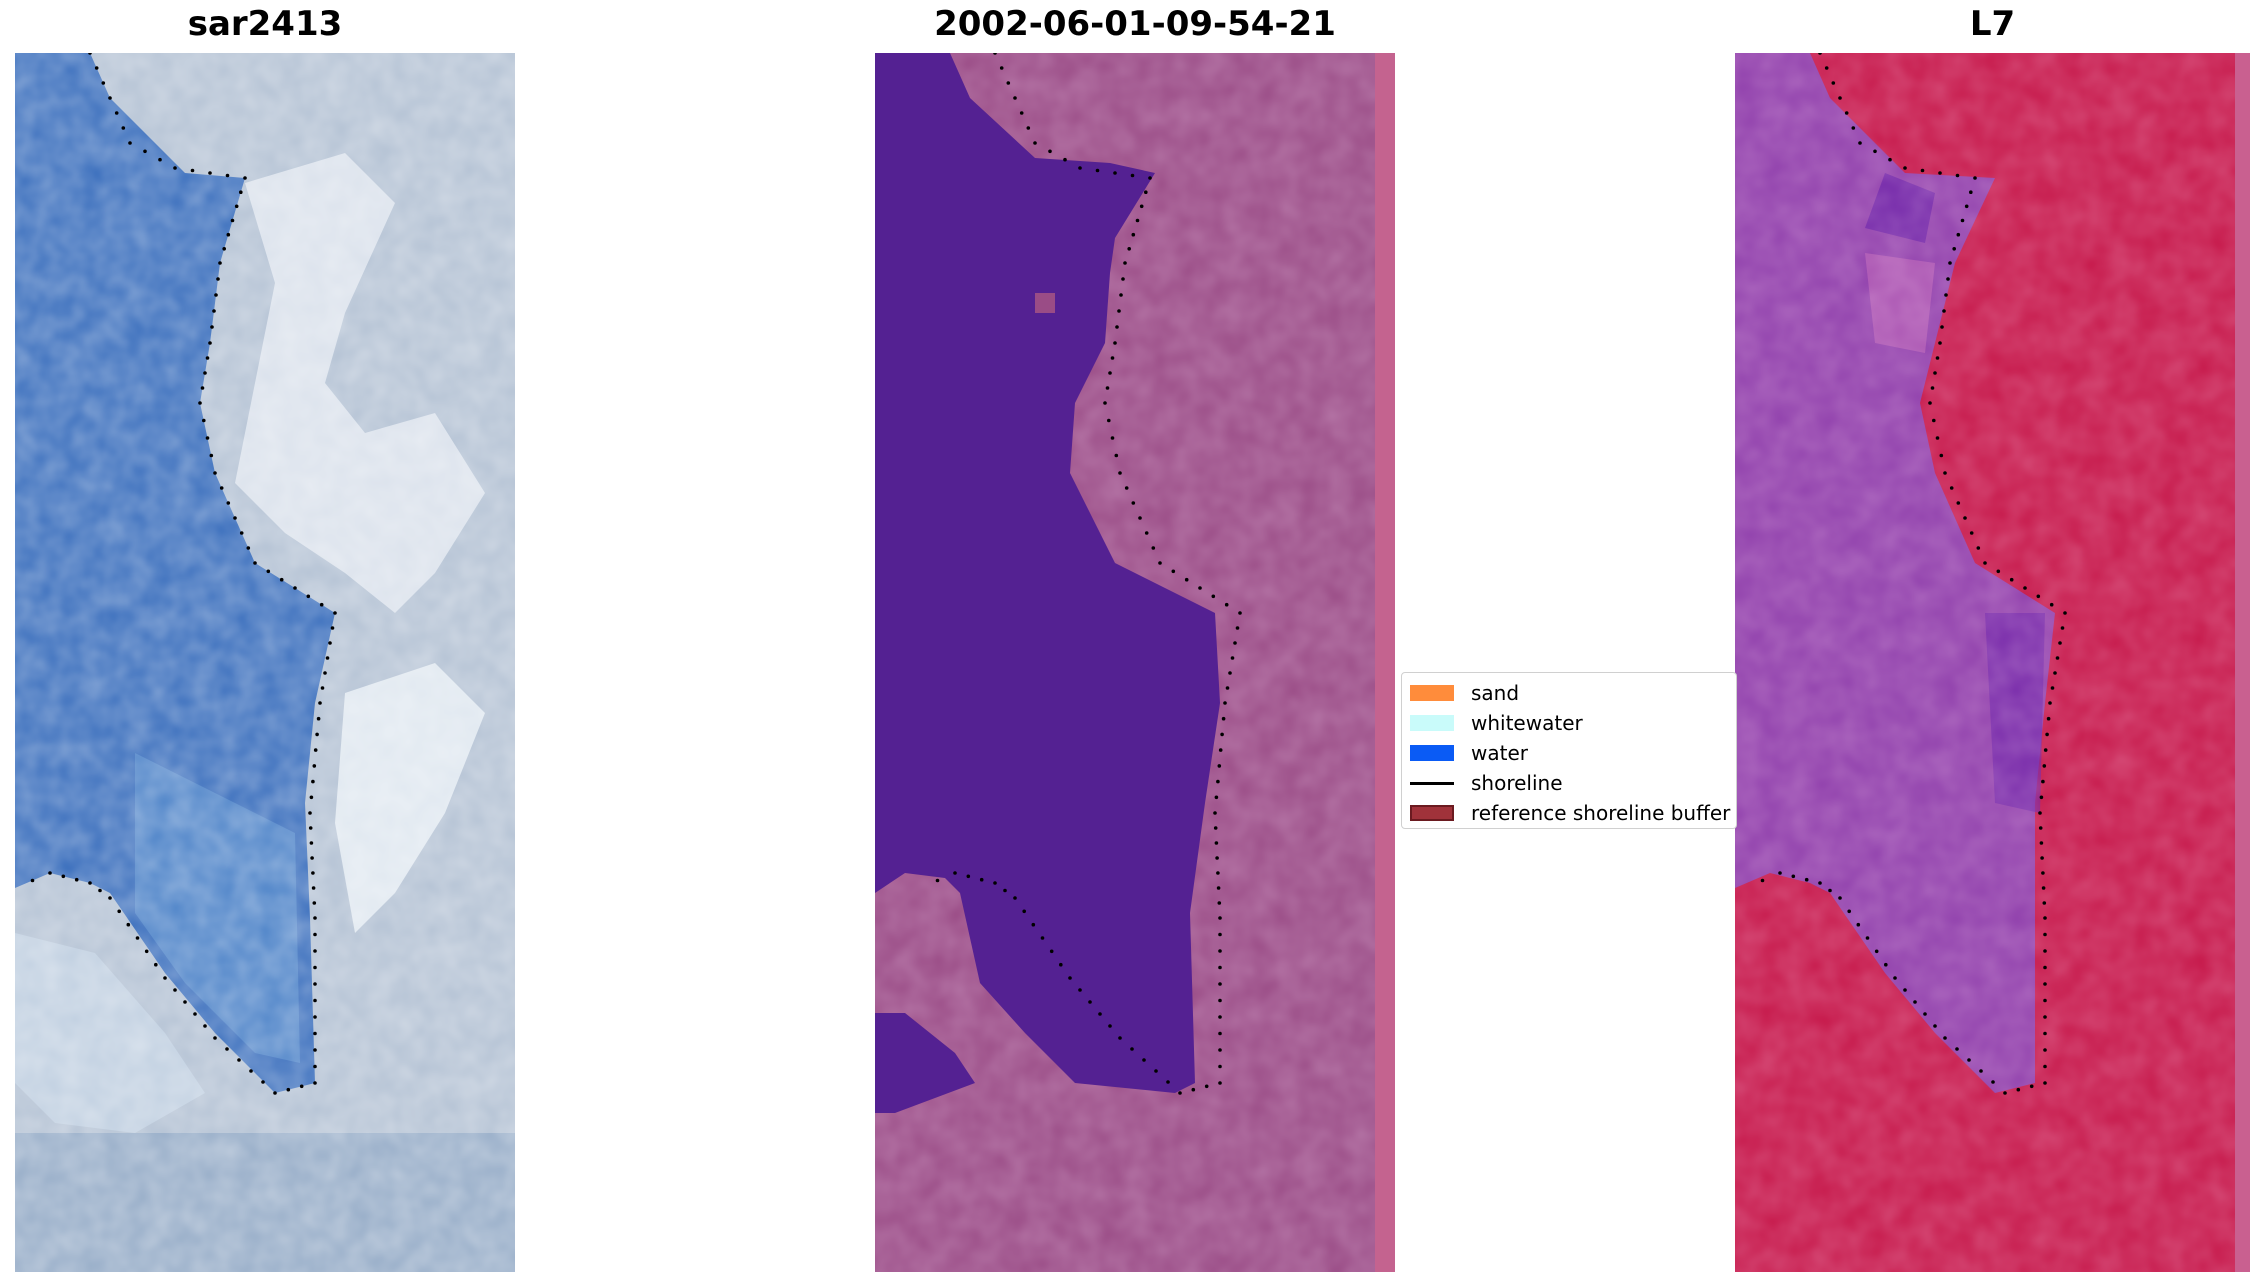 This screenshot has width=2263, height=1283. Describe the element at coordinates (1135, 24) in the screenshot. I see `panel-title-classified: 2002-06-01-09-54-21` at that location.